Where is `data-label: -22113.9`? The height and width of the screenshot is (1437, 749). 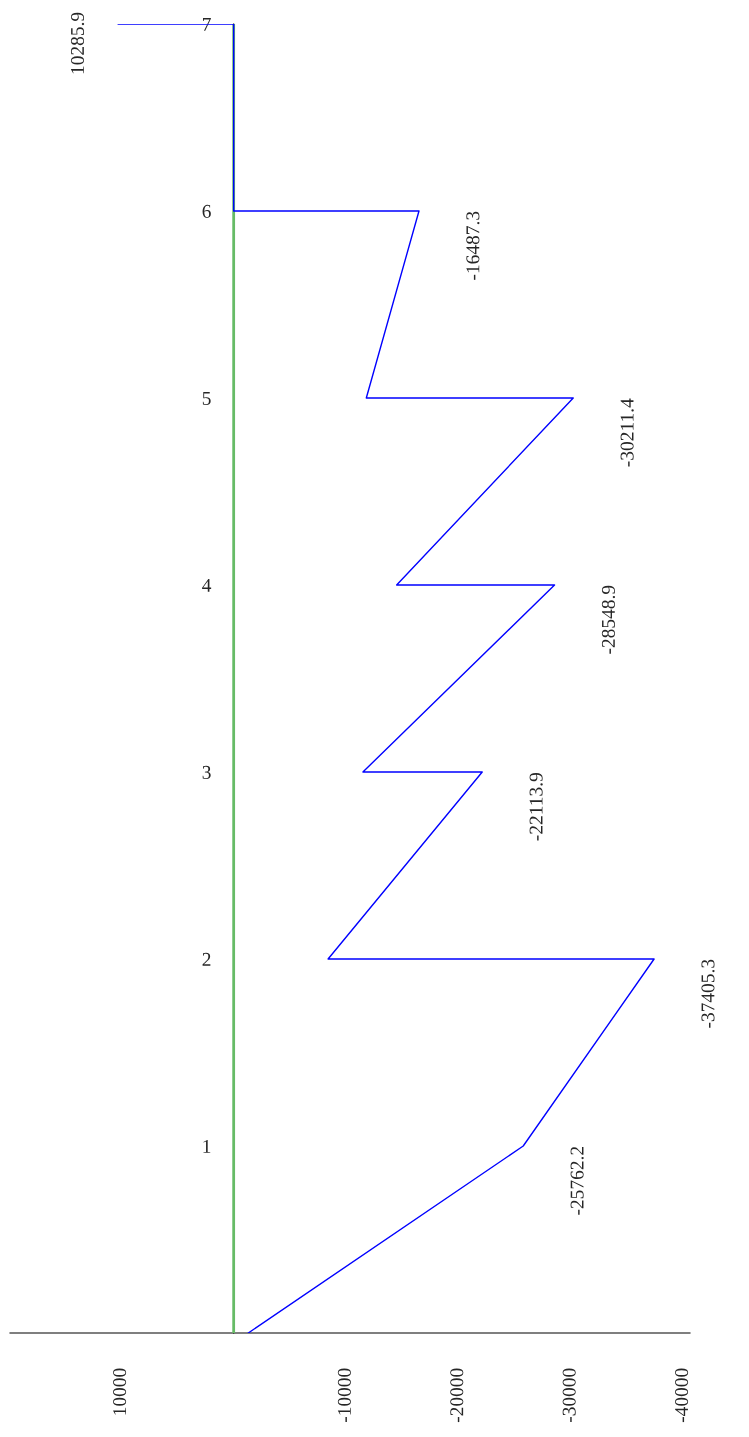 data-label: -22113.9 is located at coordinates (536, 807).